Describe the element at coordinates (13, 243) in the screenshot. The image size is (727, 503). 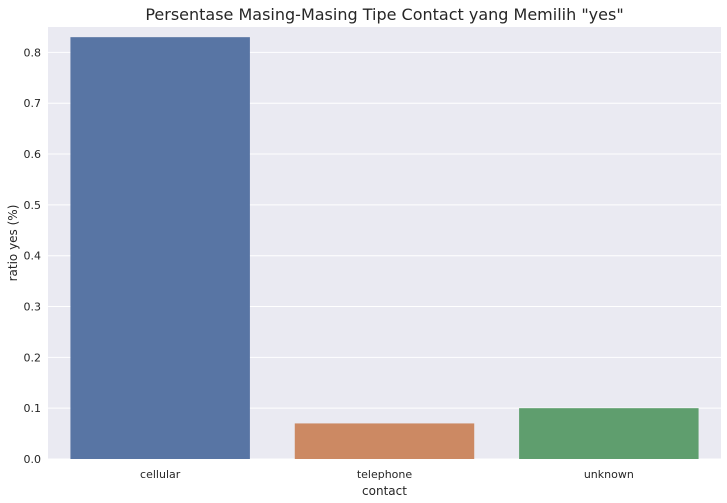
I see `y-axis-label: ratio yes (%)` at that location.